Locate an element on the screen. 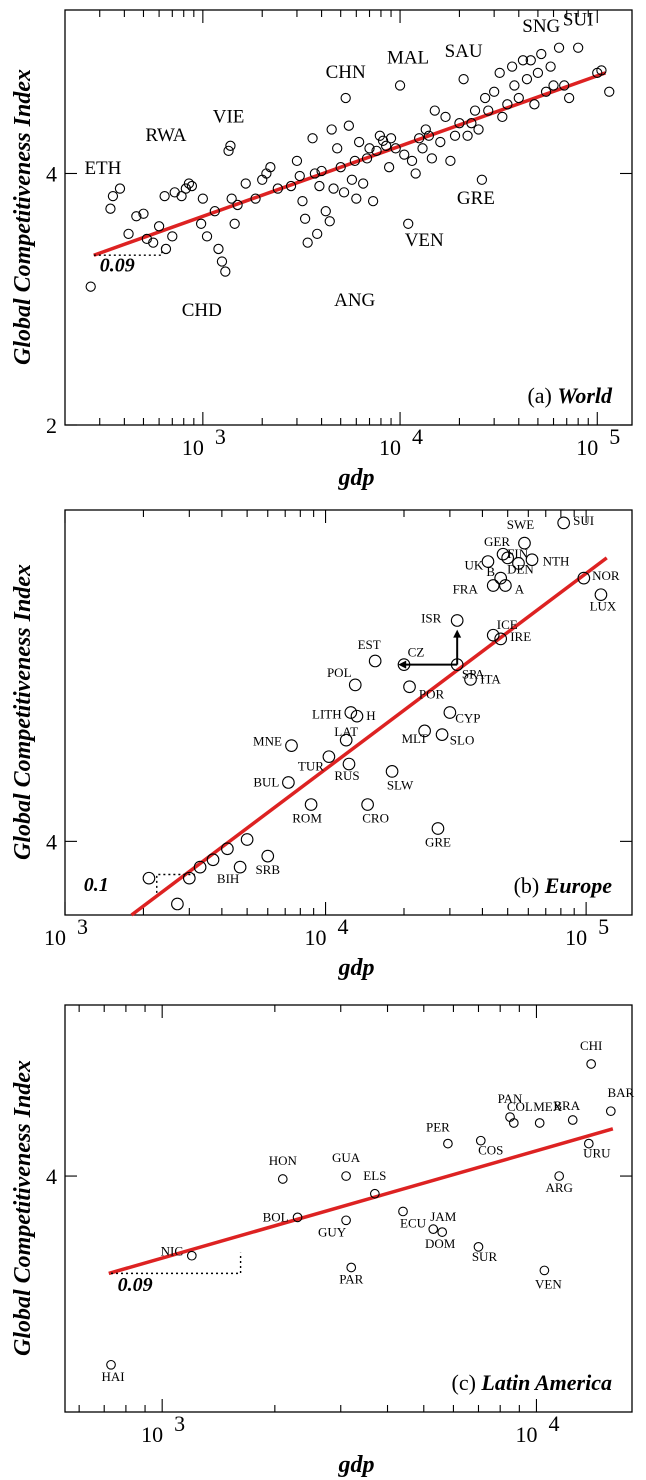  y-tick-label: 4 is located at coordinates (51, 1176).